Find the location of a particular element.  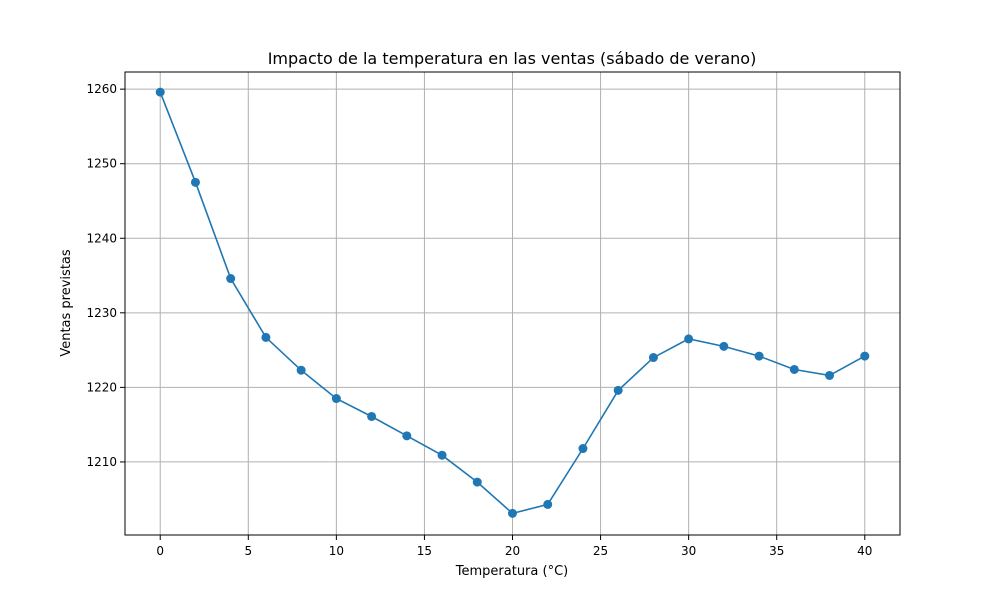

y-tick-label: 1220 is located at coordinates (101, 387).